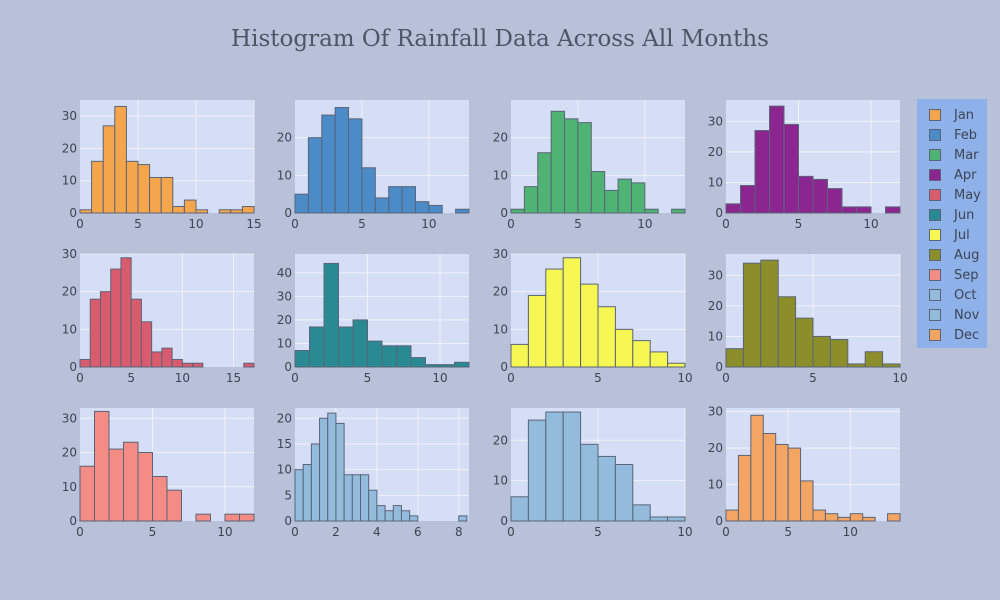 The width and height of the screenshot is (1000, 600). Describe the element at coordinates (952, 235) in the screenshot. I see `legend-item-jul: Jul` at that location.